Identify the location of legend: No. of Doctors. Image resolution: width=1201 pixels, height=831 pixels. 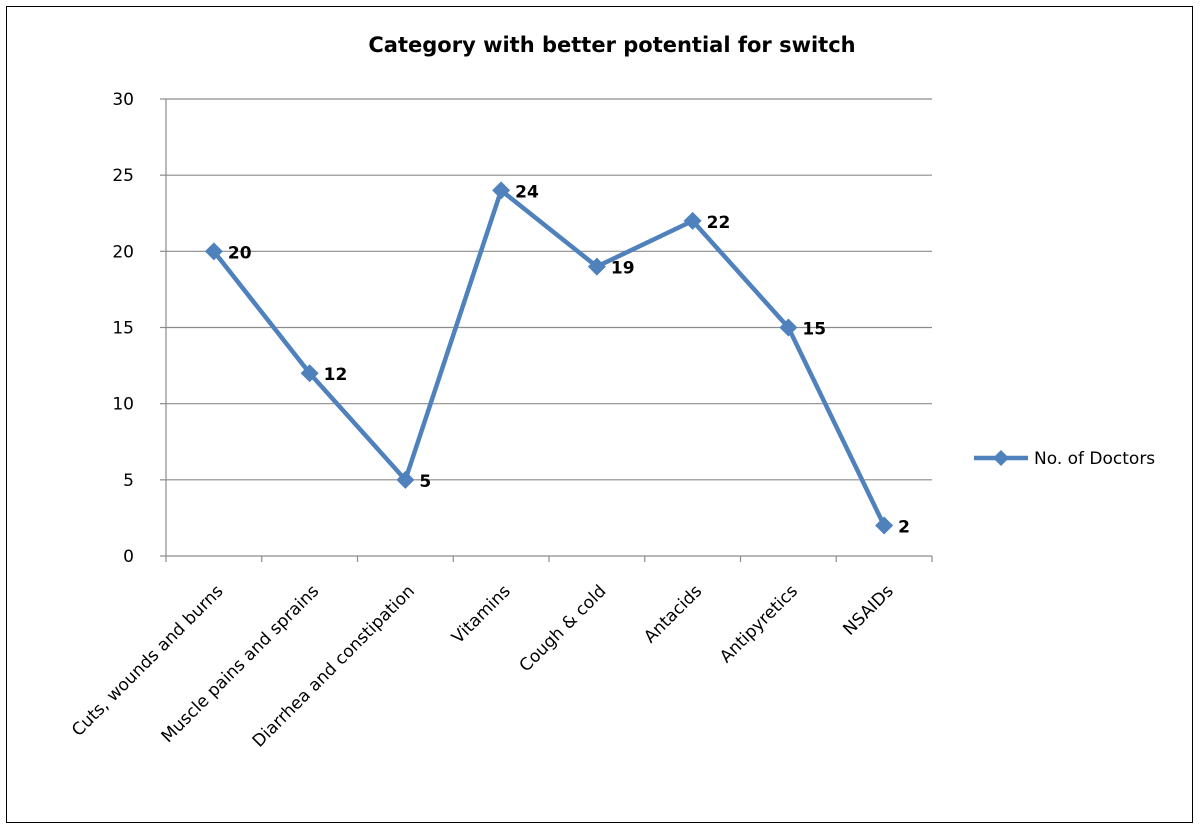
(1064, 459).